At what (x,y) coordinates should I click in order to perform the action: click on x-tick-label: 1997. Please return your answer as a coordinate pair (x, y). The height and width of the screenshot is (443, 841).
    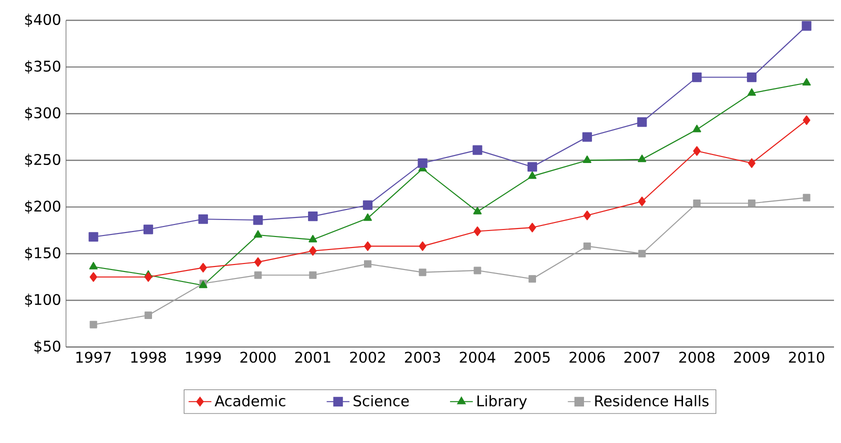
    Looking at the image, I should click on (93, 357).